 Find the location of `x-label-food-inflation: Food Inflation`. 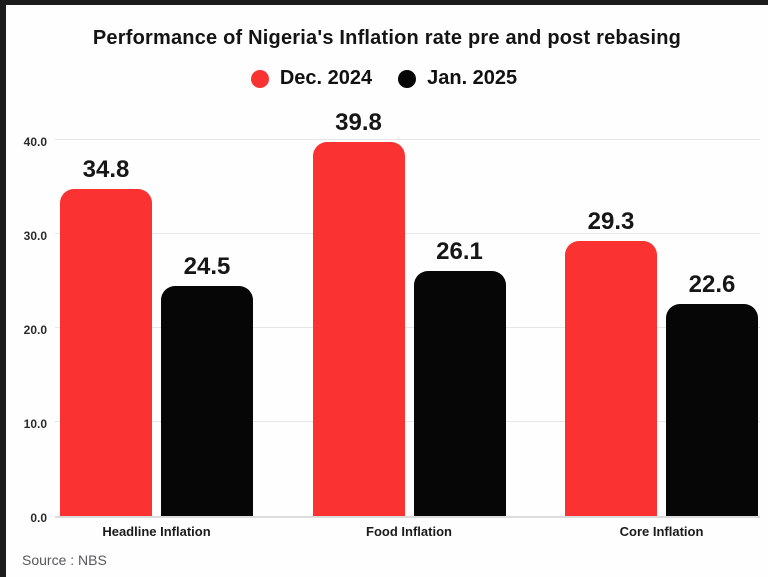

x-label-food-inflation: Food Inflation is located at coordinates (409, 531).